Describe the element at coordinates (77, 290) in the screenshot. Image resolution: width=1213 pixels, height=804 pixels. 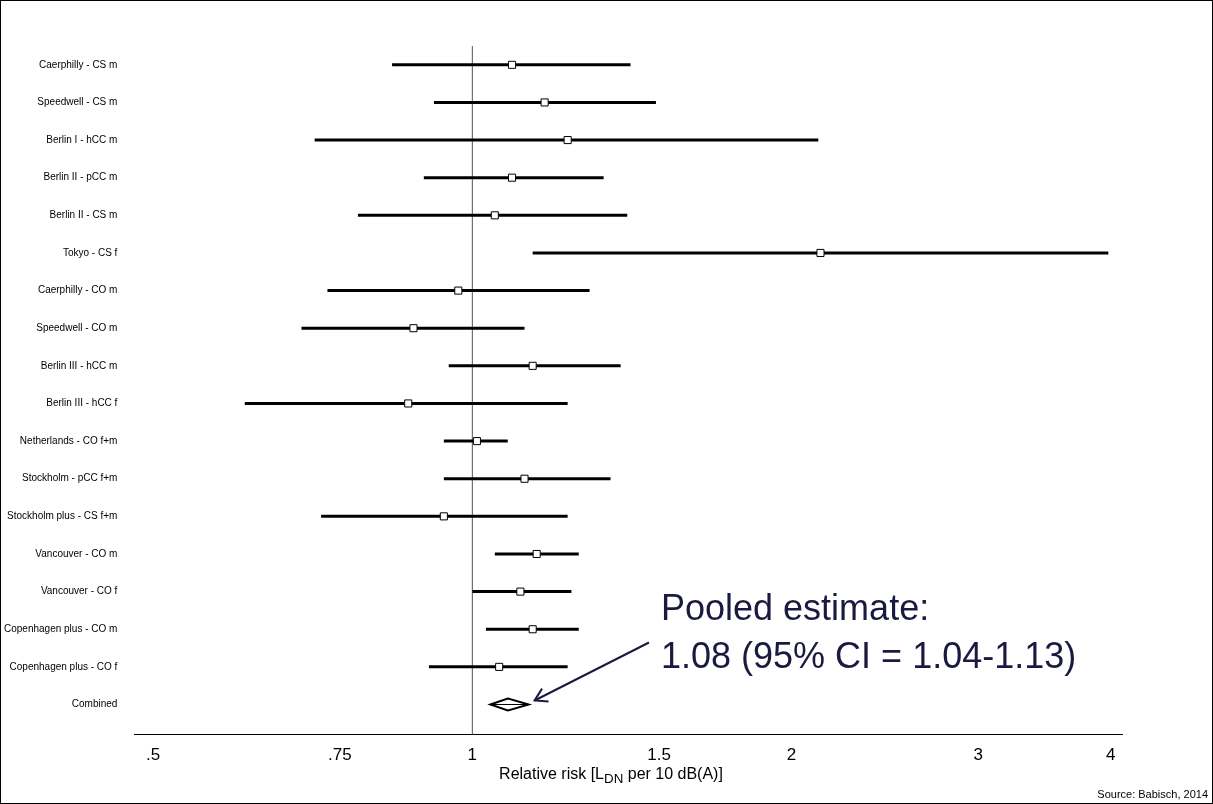
I see `y-tick-label: Caerphilly - CO m` at that location.